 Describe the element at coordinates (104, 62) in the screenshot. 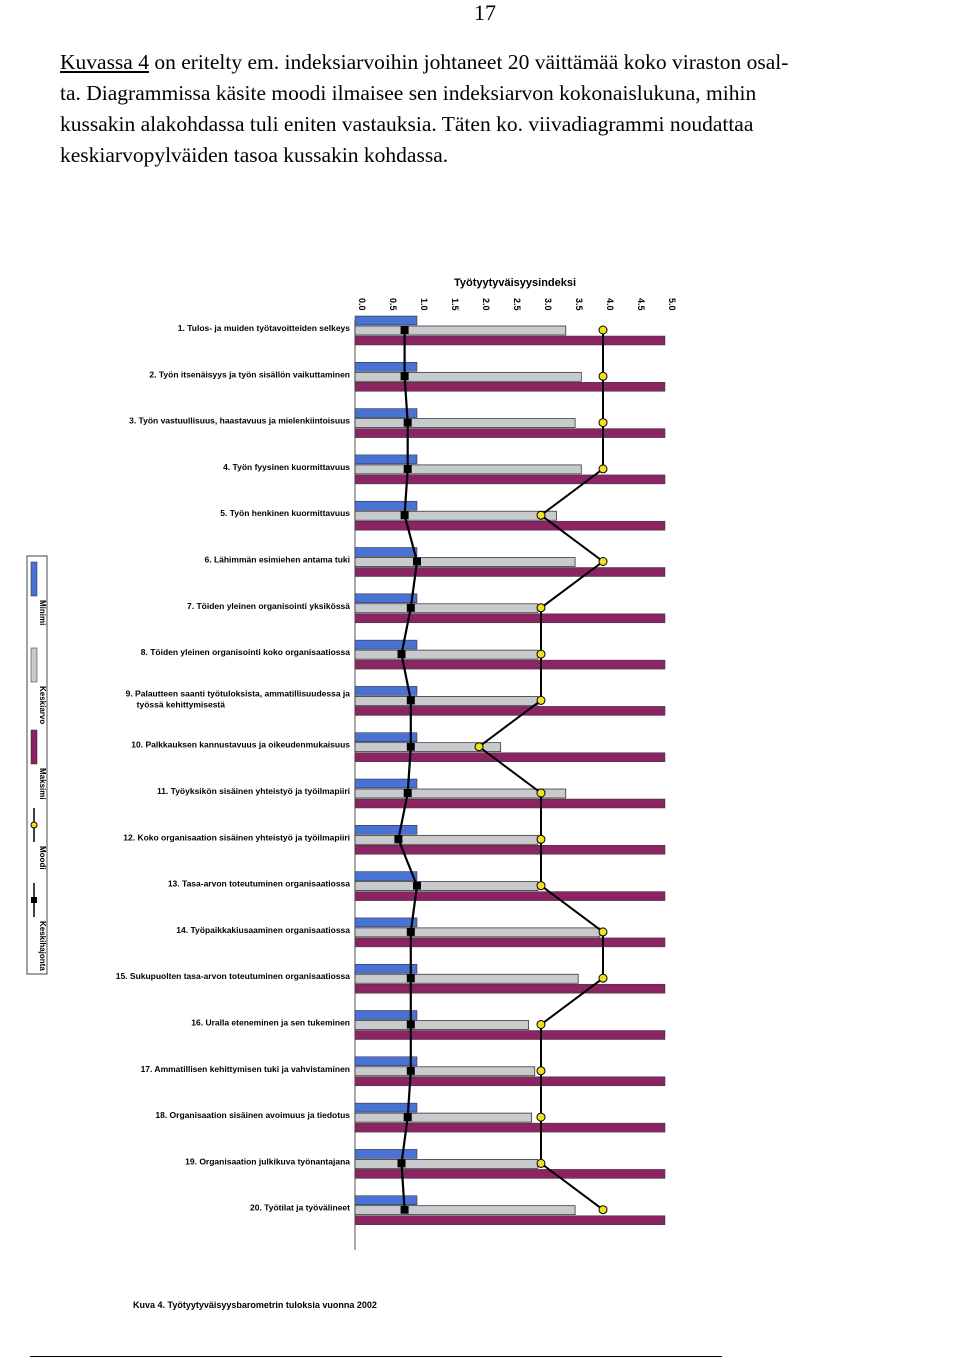

I see `figure-reference-link: Kuvassa 4` at that location.